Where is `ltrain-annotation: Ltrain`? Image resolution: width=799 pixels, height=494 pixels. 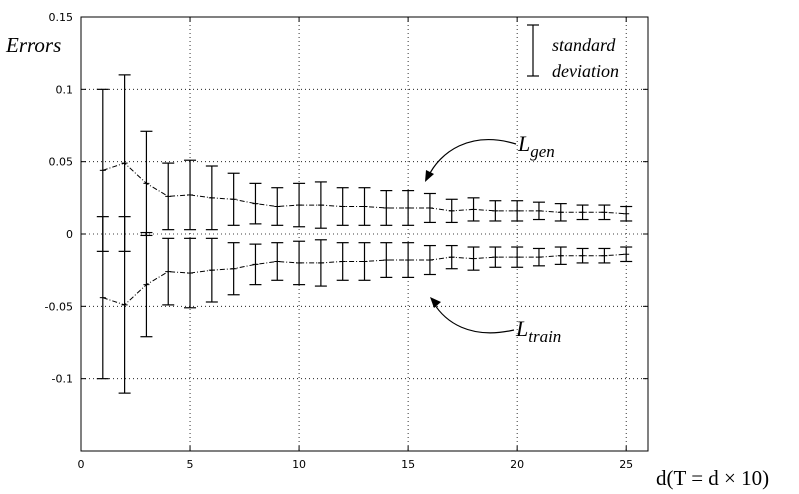
ltrain-annotation: Ltrain is located at coordinates (495, 321).